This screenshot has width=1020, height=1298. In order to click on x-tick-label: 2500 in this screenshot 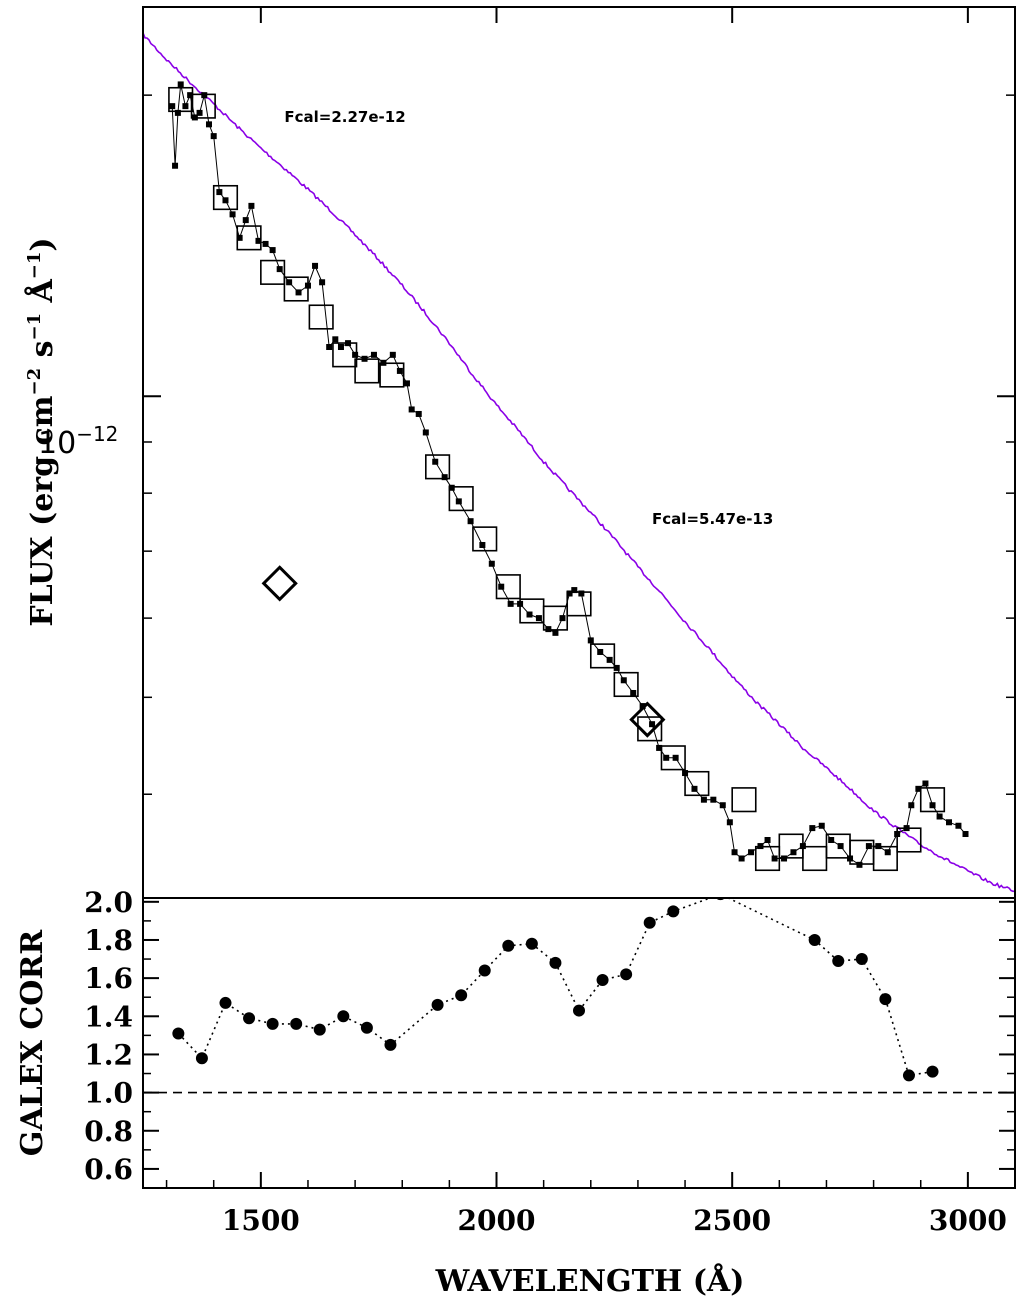, I will do `click(732, 1220)`.